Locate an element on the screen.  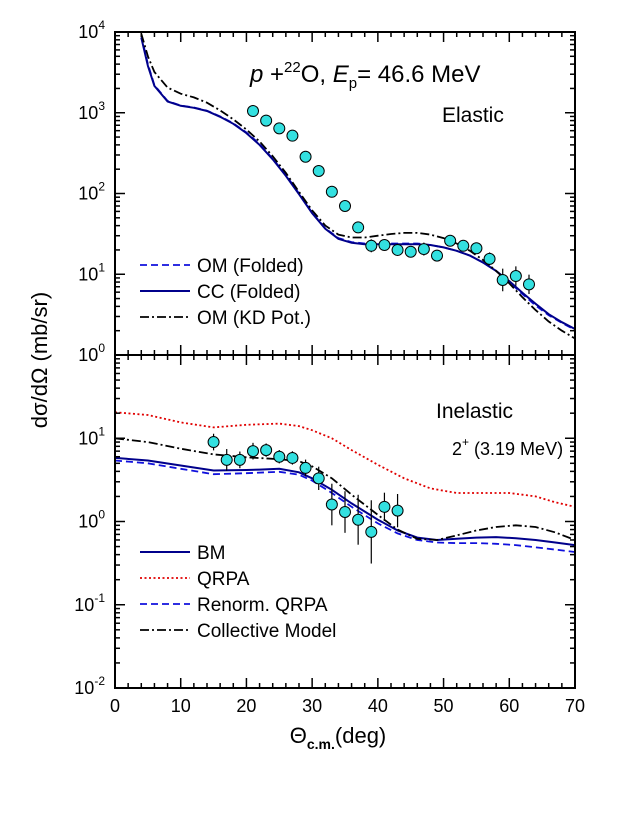
xlabel-theta: Θ is located at coordinates (298, 735).